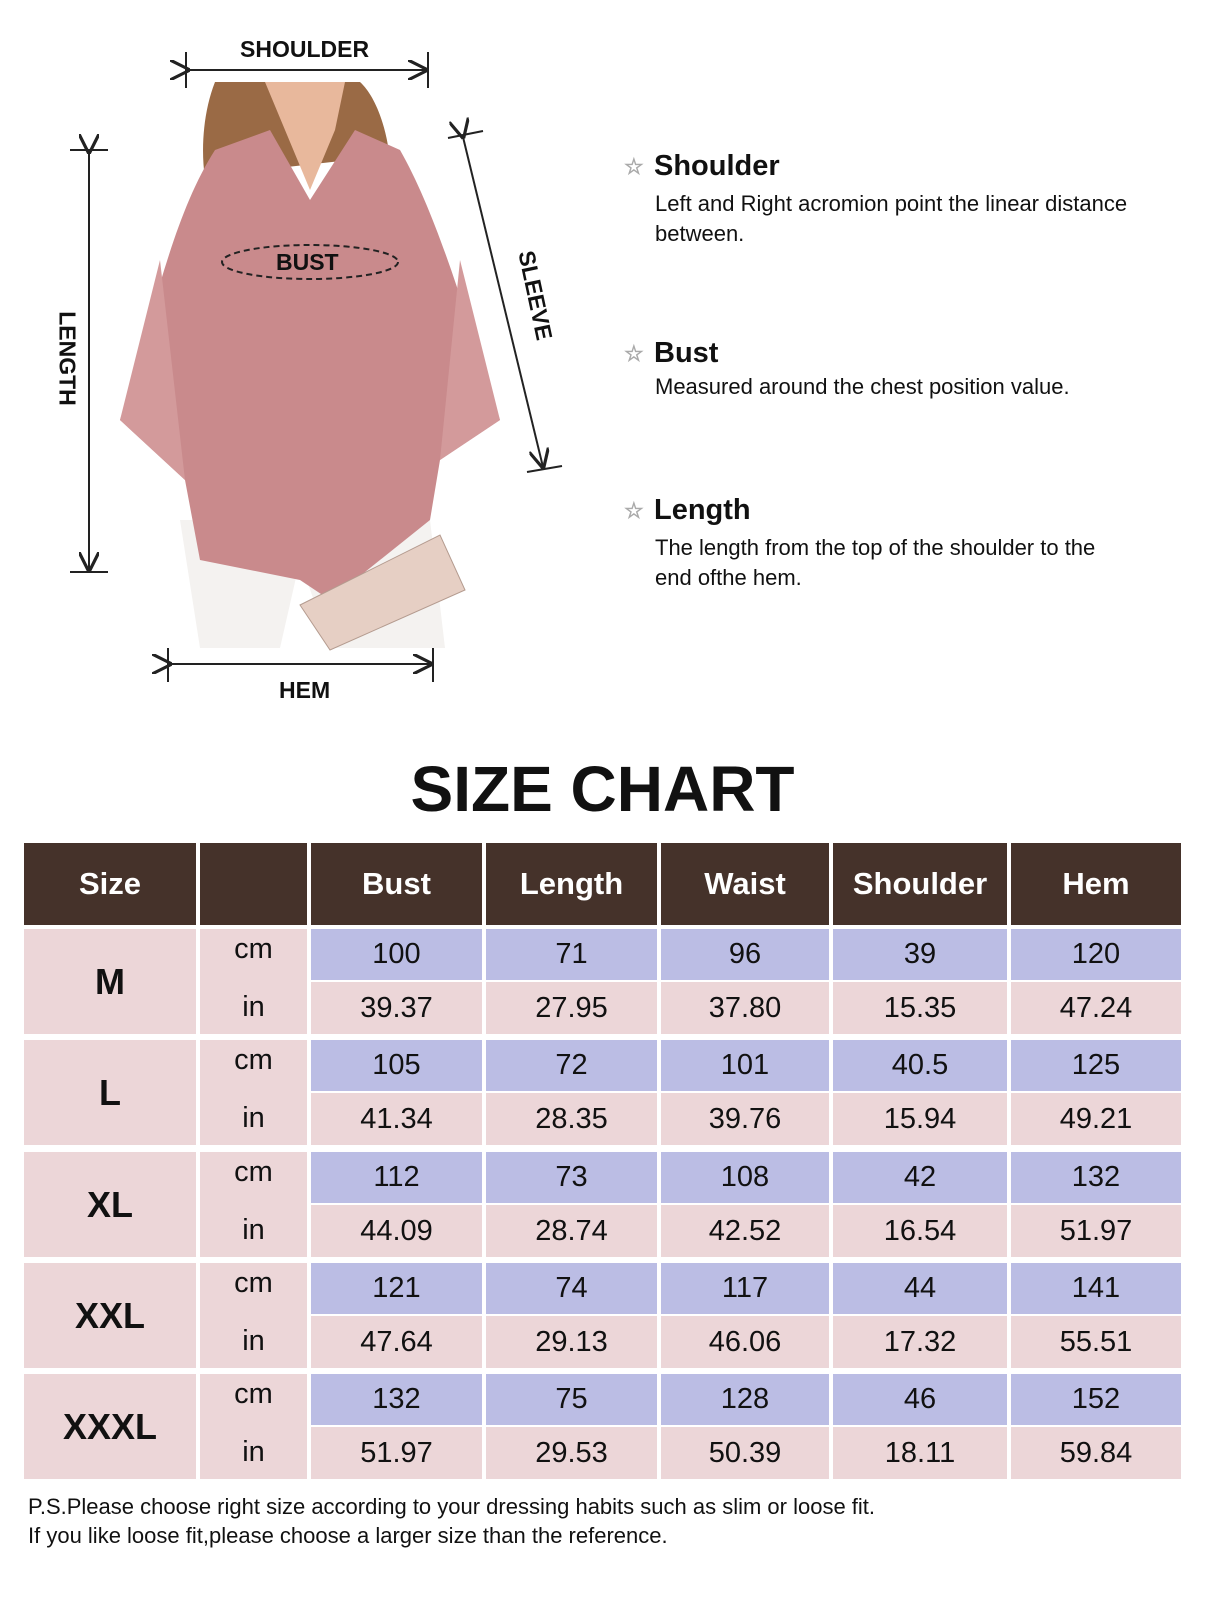  I want to click on value-in: 28.35, so click(571, 1119).